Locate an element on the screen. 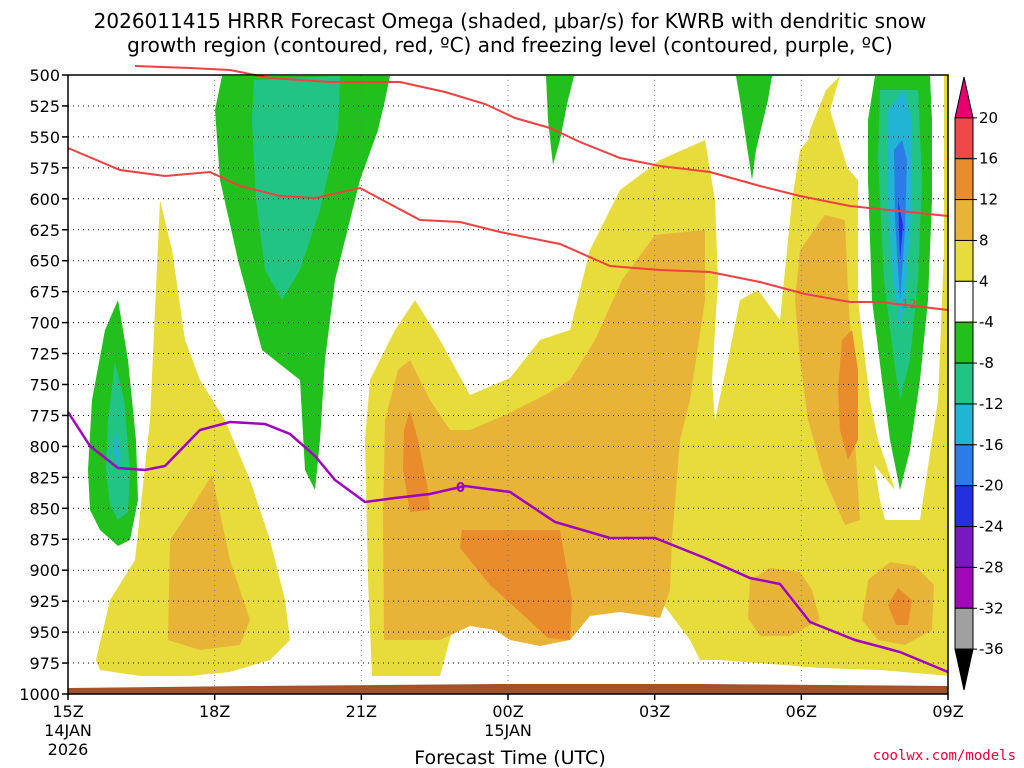  omega-region-orange-right is located at coordinates (827, 370).